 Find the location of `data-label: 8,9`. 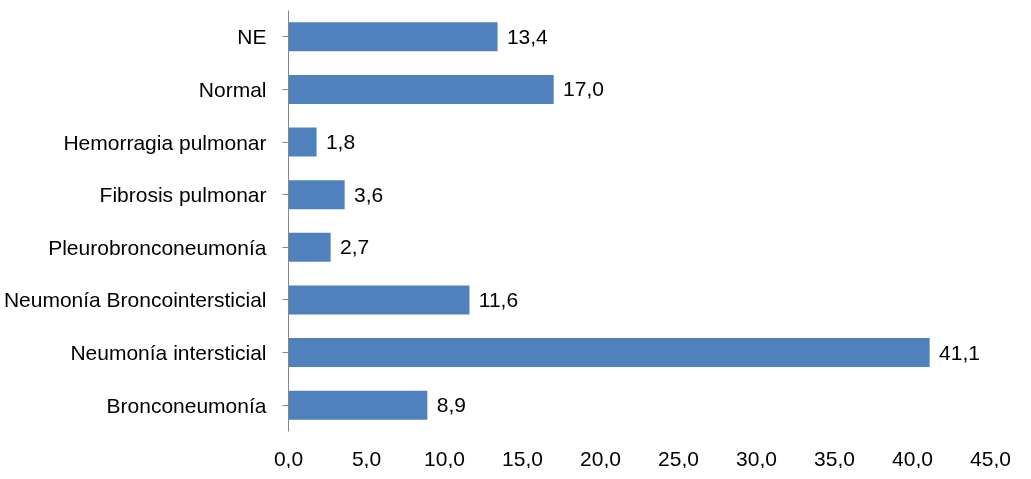

data-label: 8,9 is located at coordinates (451, 405).